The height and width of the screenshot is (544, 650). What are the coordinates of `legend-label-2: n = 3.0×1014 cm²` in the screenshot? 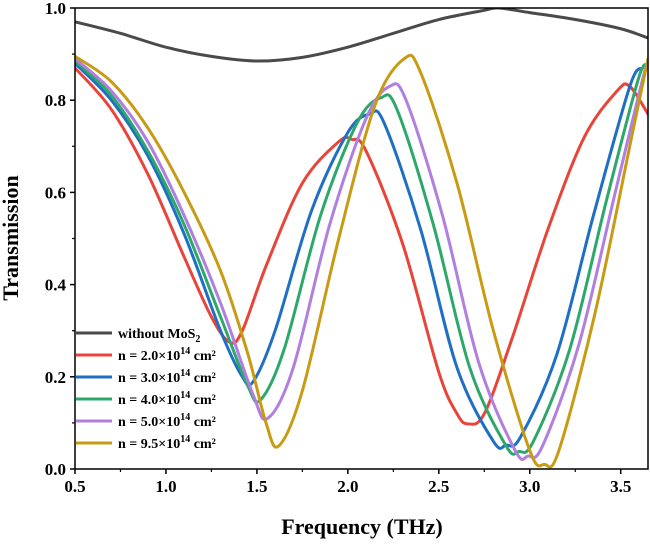 It's located at (167, 377).